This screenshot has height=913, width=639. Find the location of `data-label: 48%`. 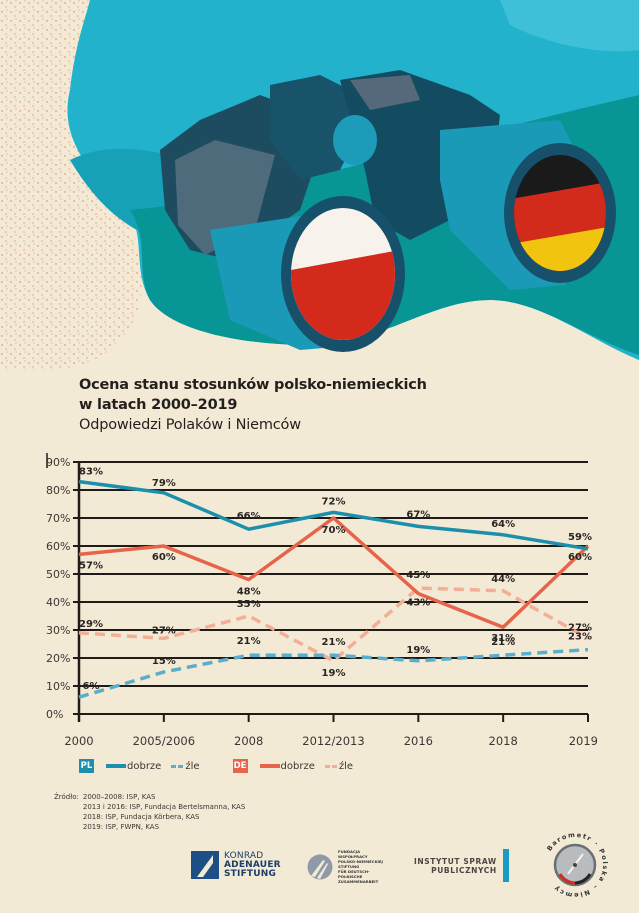

data-label: 48% is located at coordinates (249, 592).